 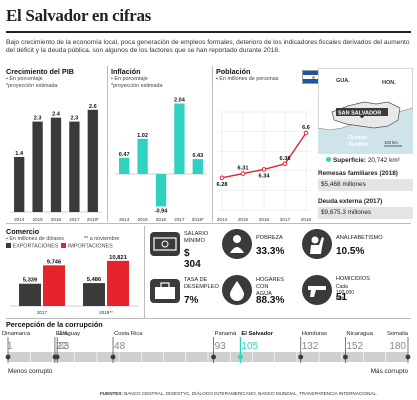 What do you see at coordinates (270, 280) in the screenshot?
I see `agua-label-1: HOGARES` at bounding box center [270, 280].